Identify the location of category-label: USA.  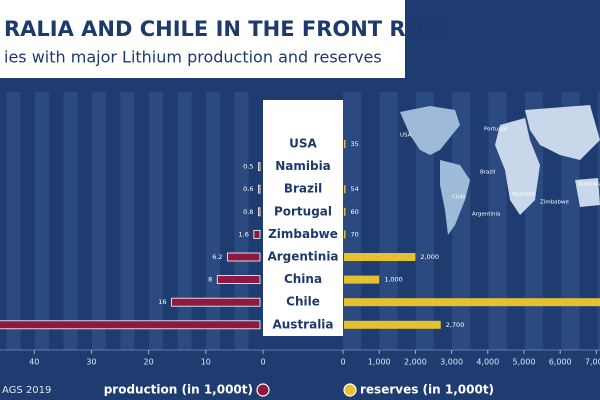
(303, 144).